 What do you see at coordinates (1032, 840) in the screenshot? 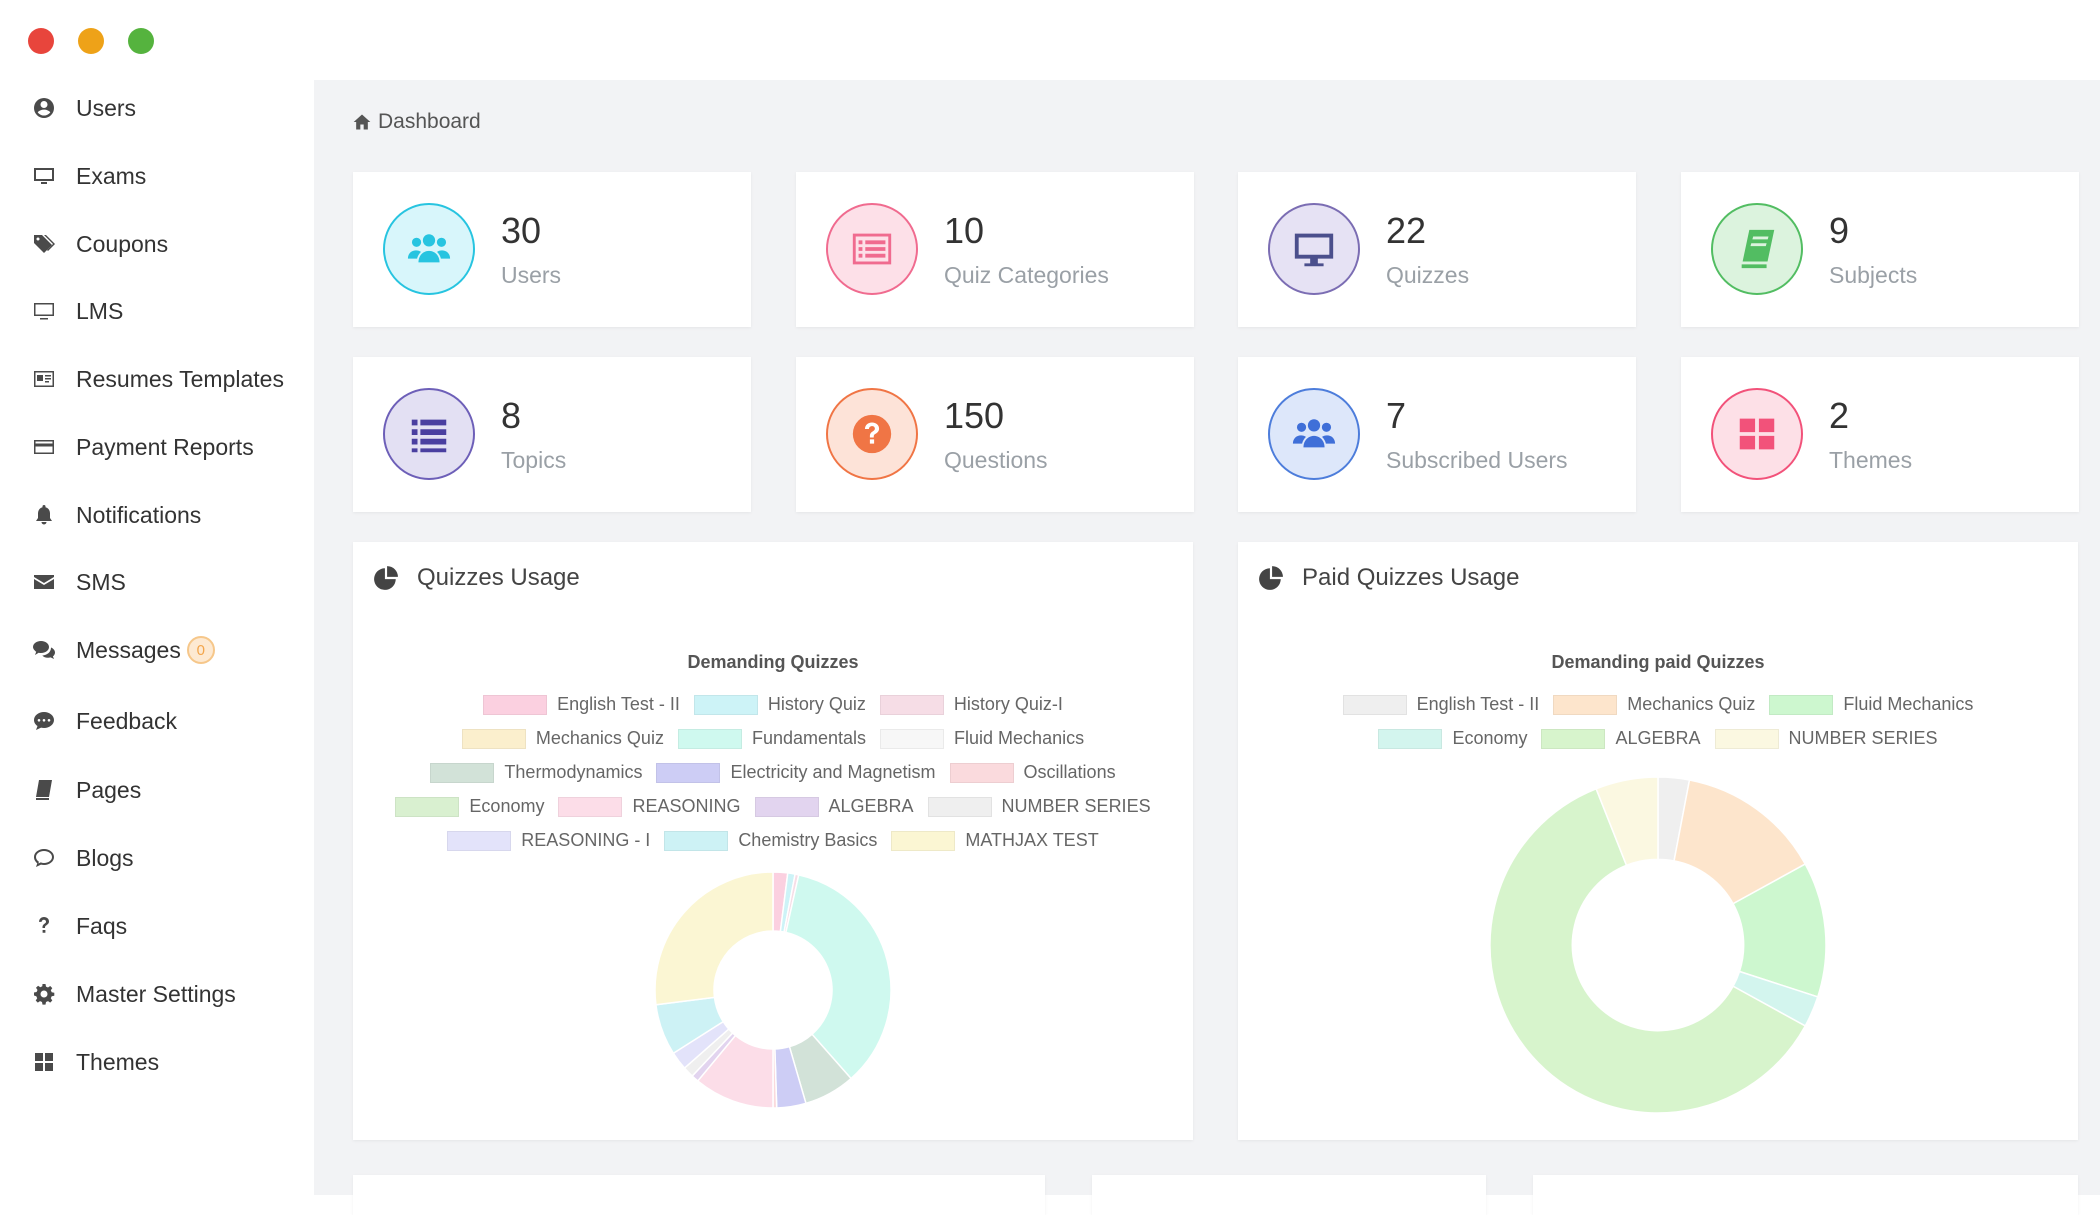
I see `legend-label: MATHJAX TEST` at bounding box center [1032, 840].